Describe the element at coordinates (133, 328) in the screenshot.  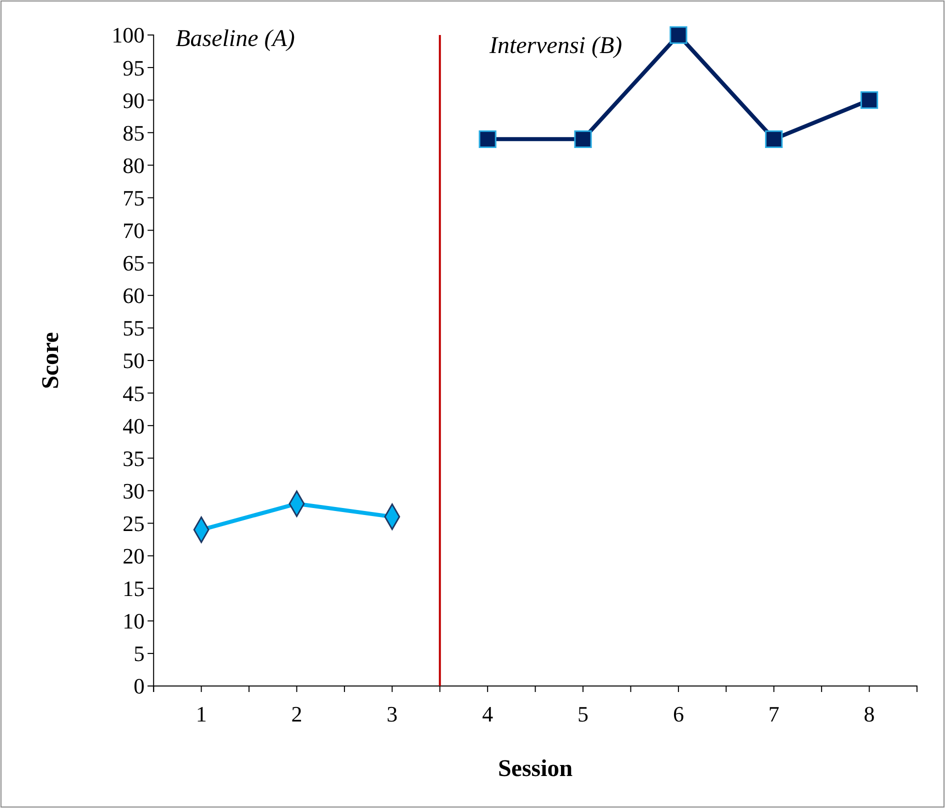
I see `y-tick-label: 55` at that location.